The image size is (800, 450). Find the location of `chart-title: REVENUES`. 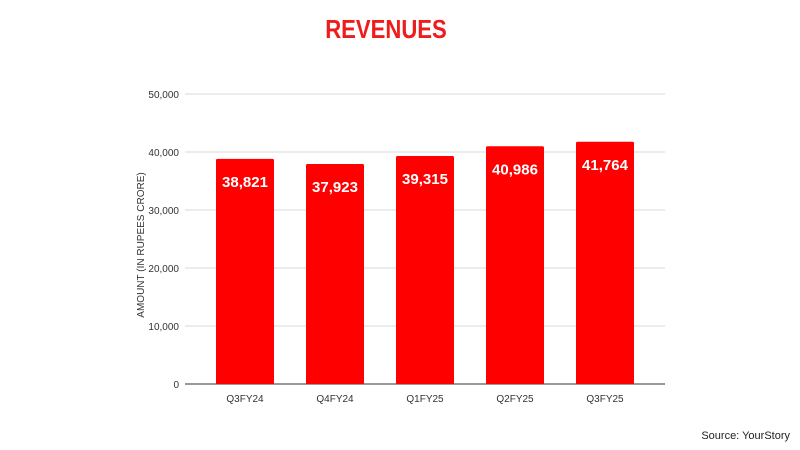

chart-title: REVENUES is located at coordinates (386, 29).